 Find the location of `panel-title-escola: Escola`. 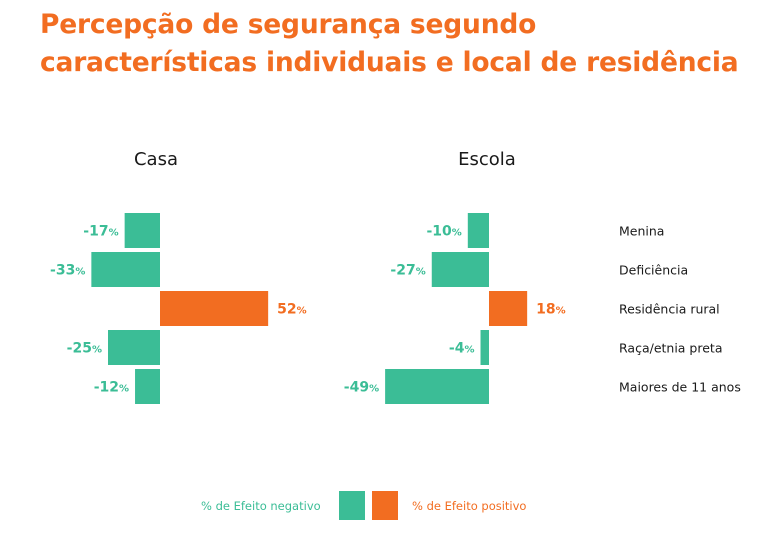

panel-title-escola: Escola is located at coordinates (487, 159).